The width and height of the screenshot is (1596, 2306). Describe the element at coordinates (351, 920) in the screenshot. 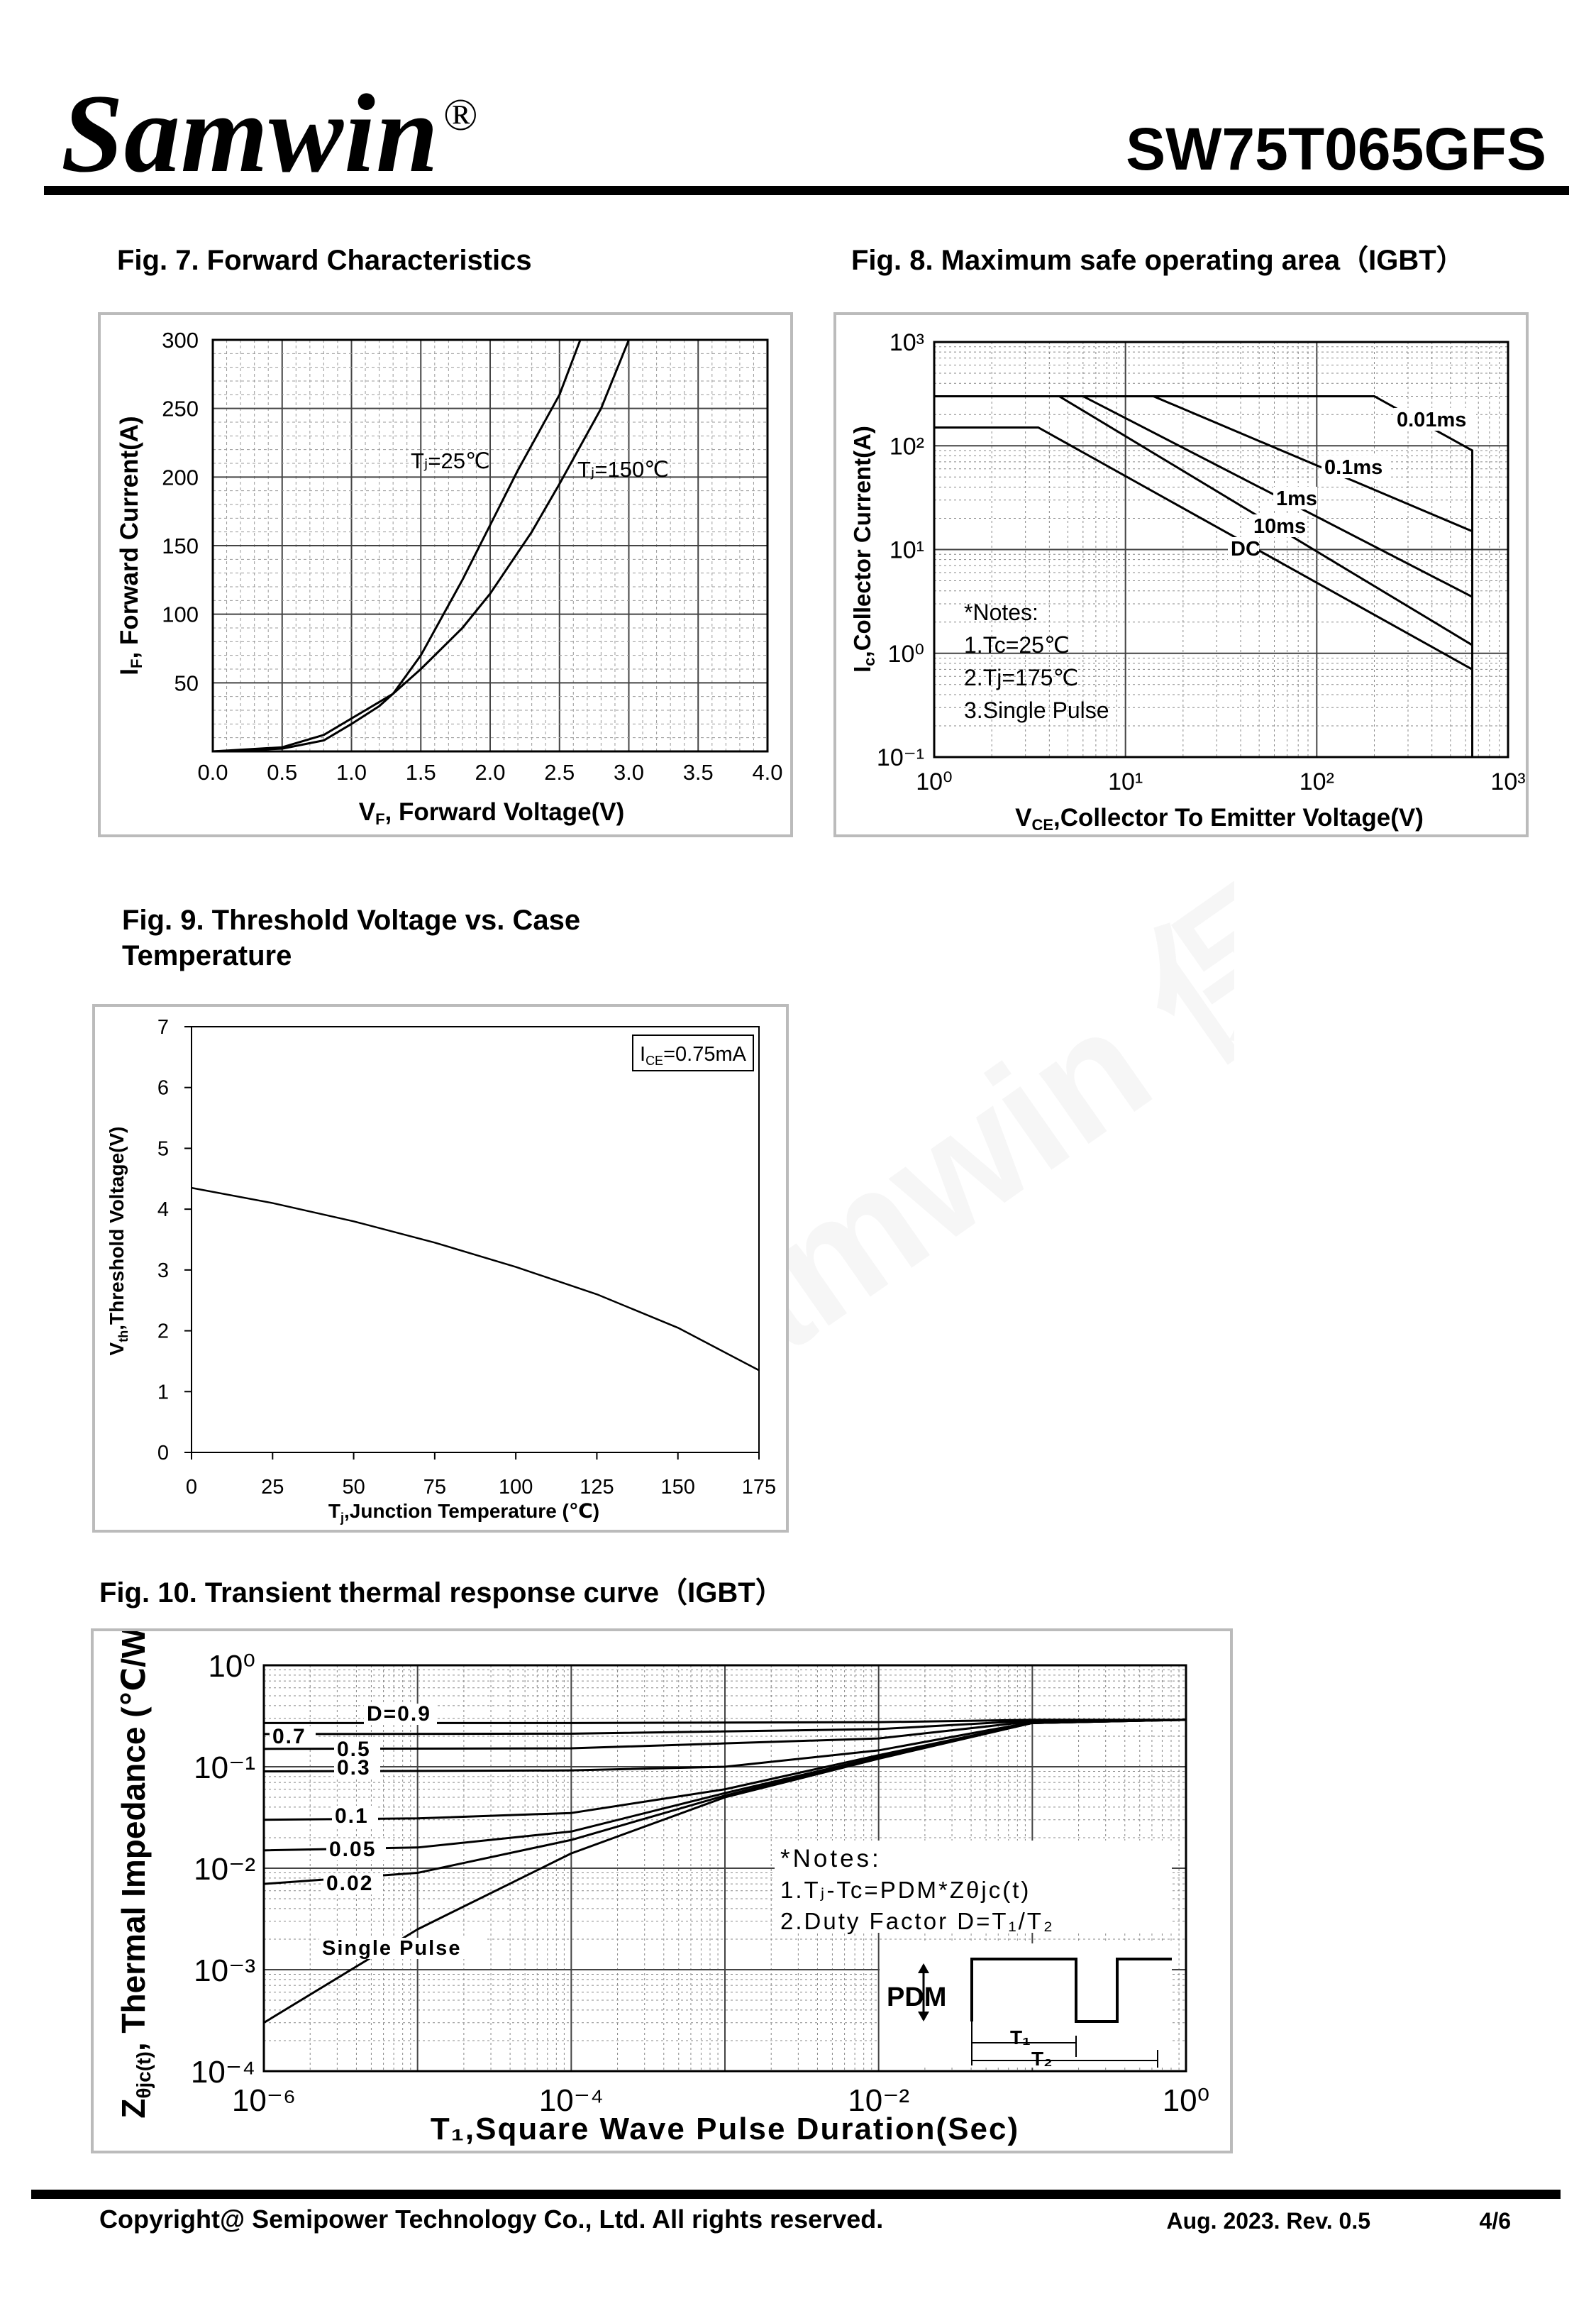

I see `fig9-title-line1: Fig. 9. Threshold Voltage vs. Case` at that location.